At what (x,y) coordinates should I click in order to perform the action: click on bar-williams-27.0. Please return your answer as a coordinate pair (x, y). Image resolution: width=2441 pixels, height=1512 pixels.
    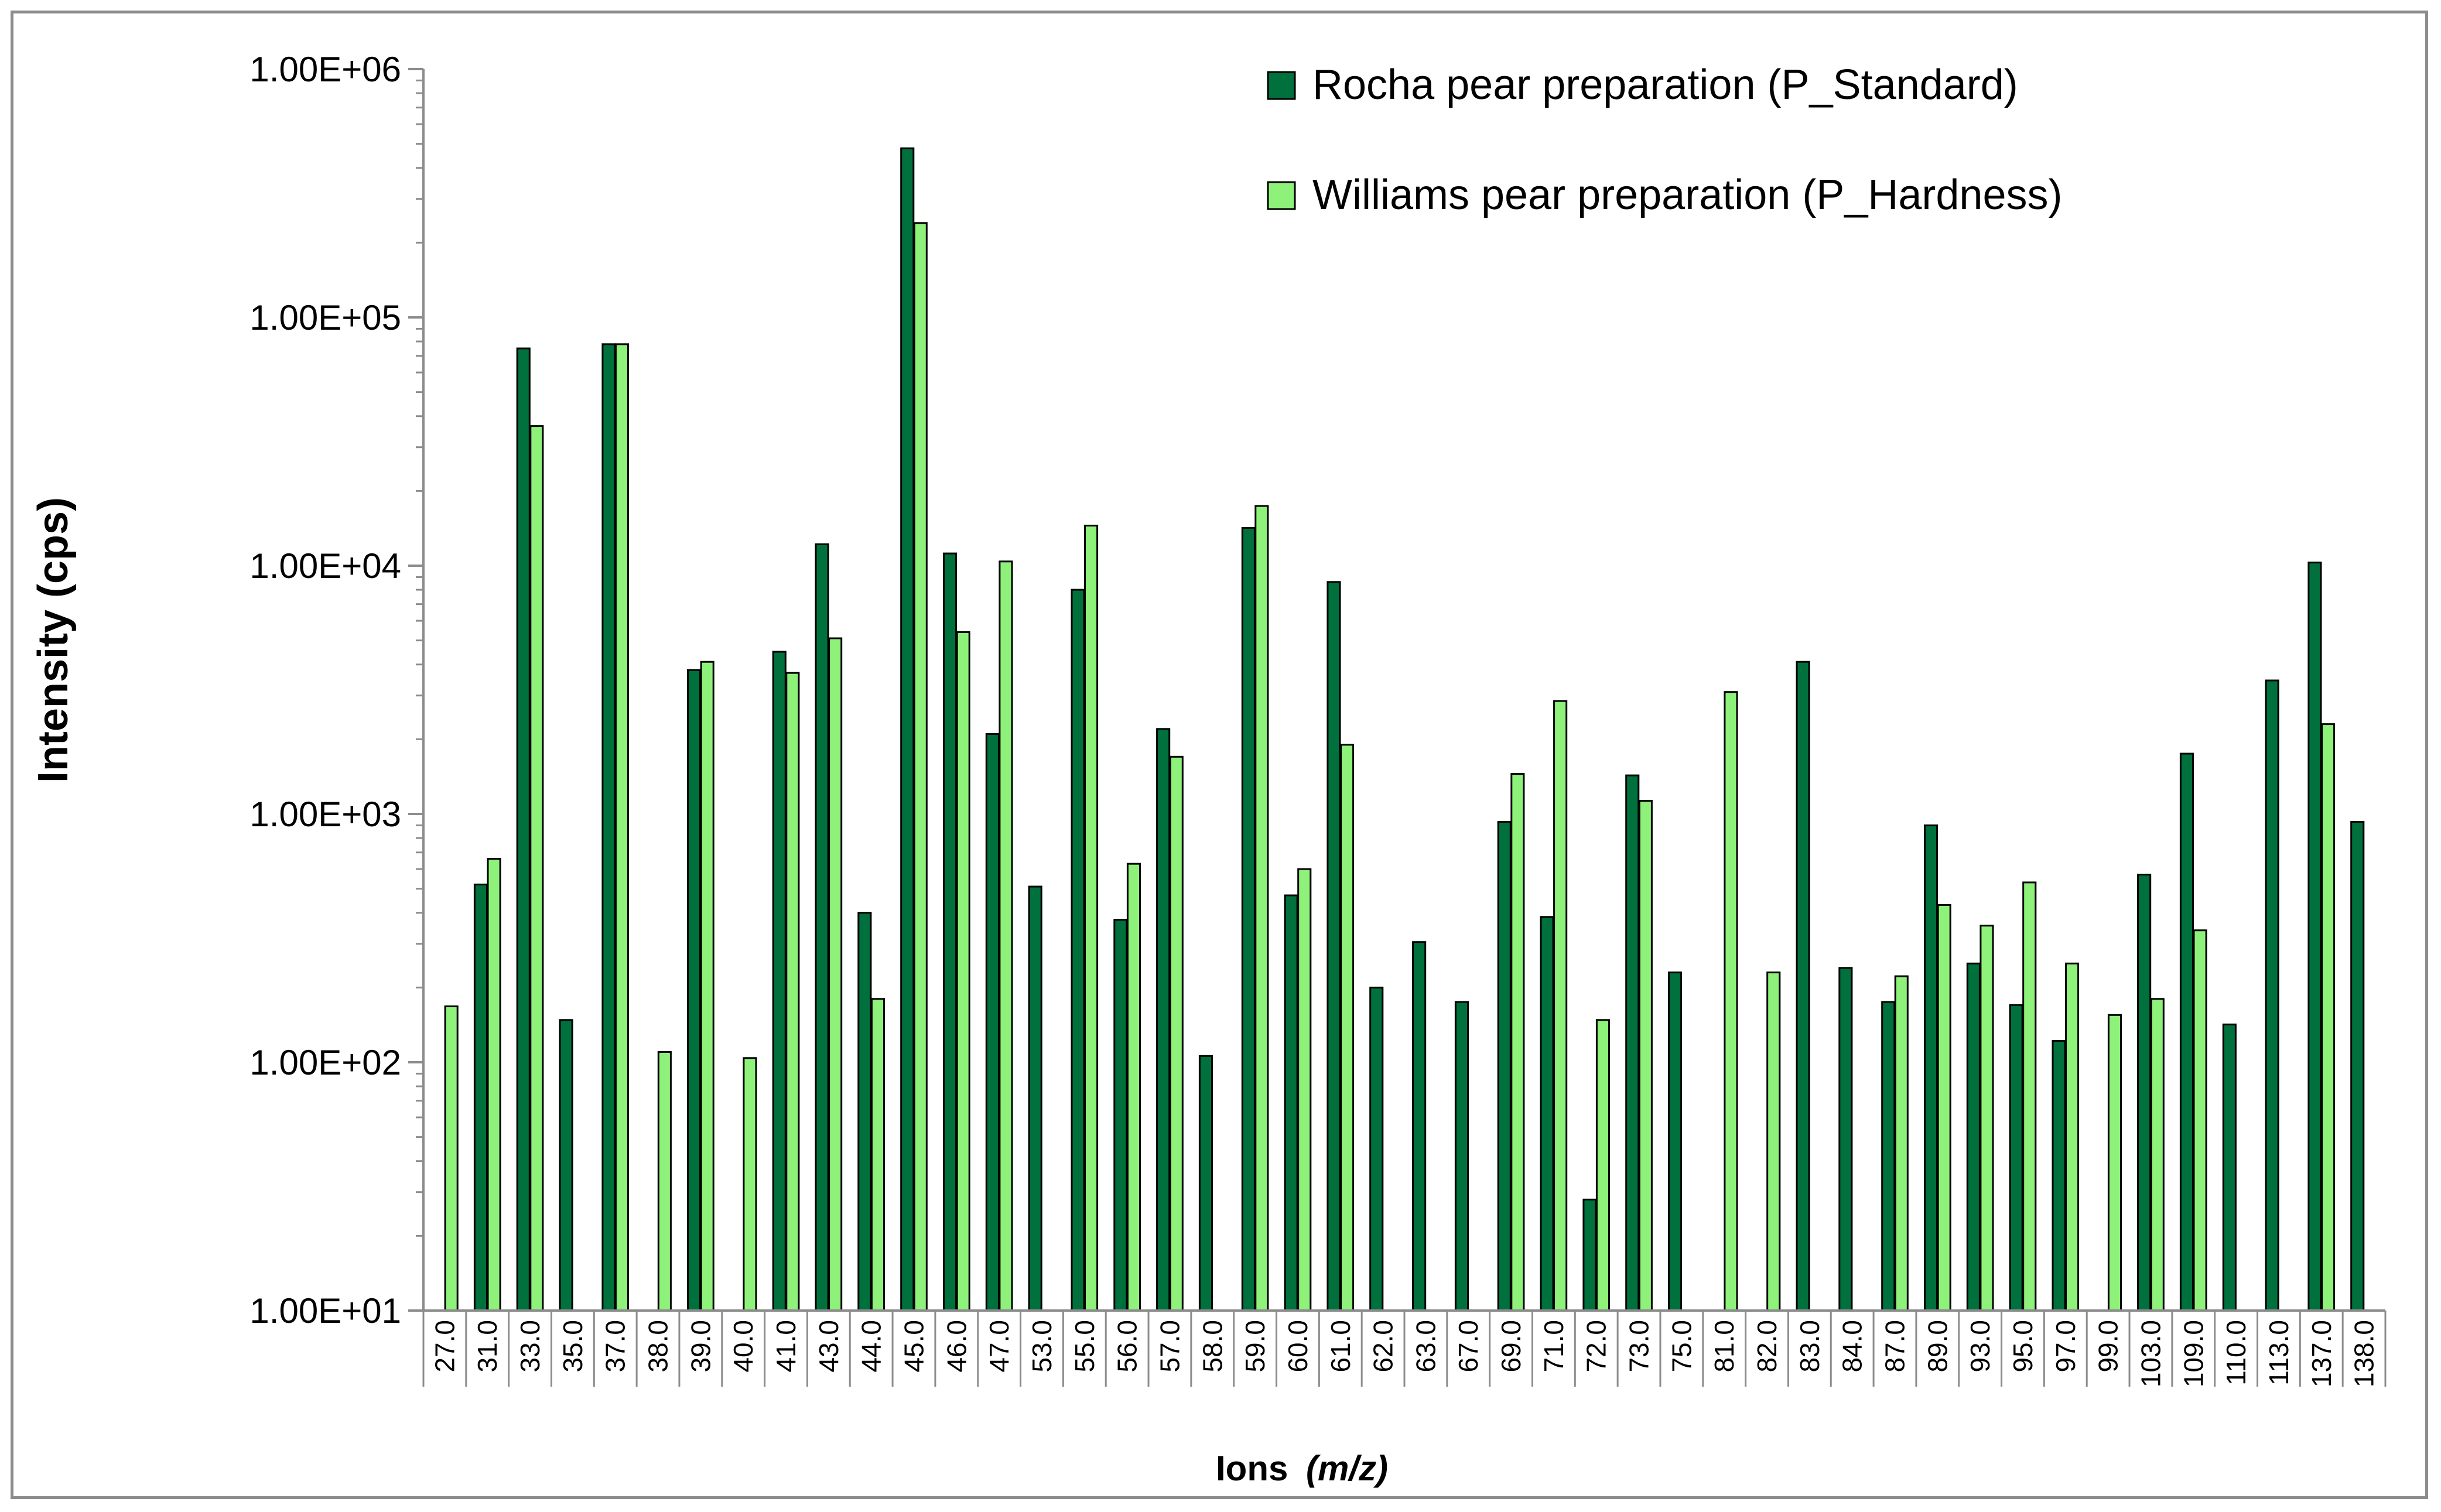
    Looking at the image, I should click on (451, 1158).